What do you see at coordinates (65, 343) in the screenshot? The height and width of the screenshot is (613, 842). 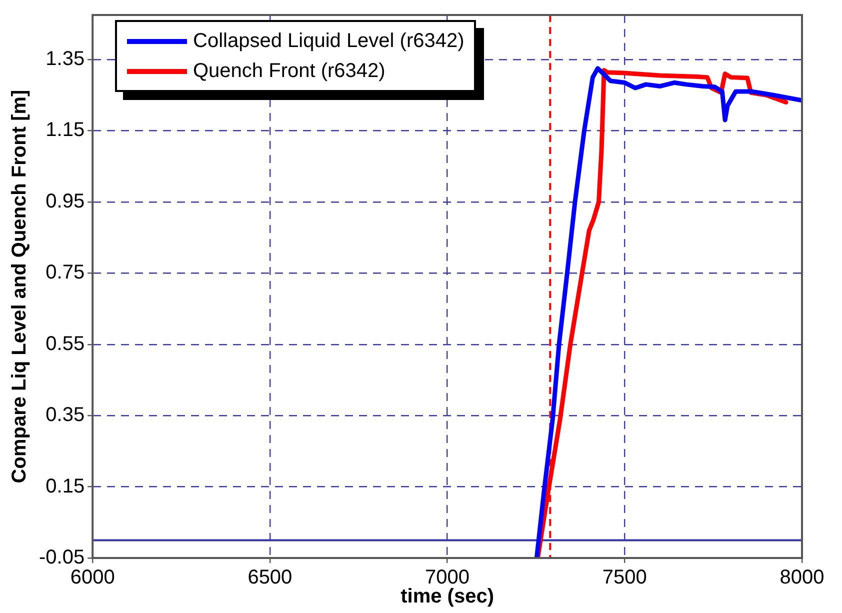 I see `y-tick-label: 0.55` at bounding box center [65, 343].